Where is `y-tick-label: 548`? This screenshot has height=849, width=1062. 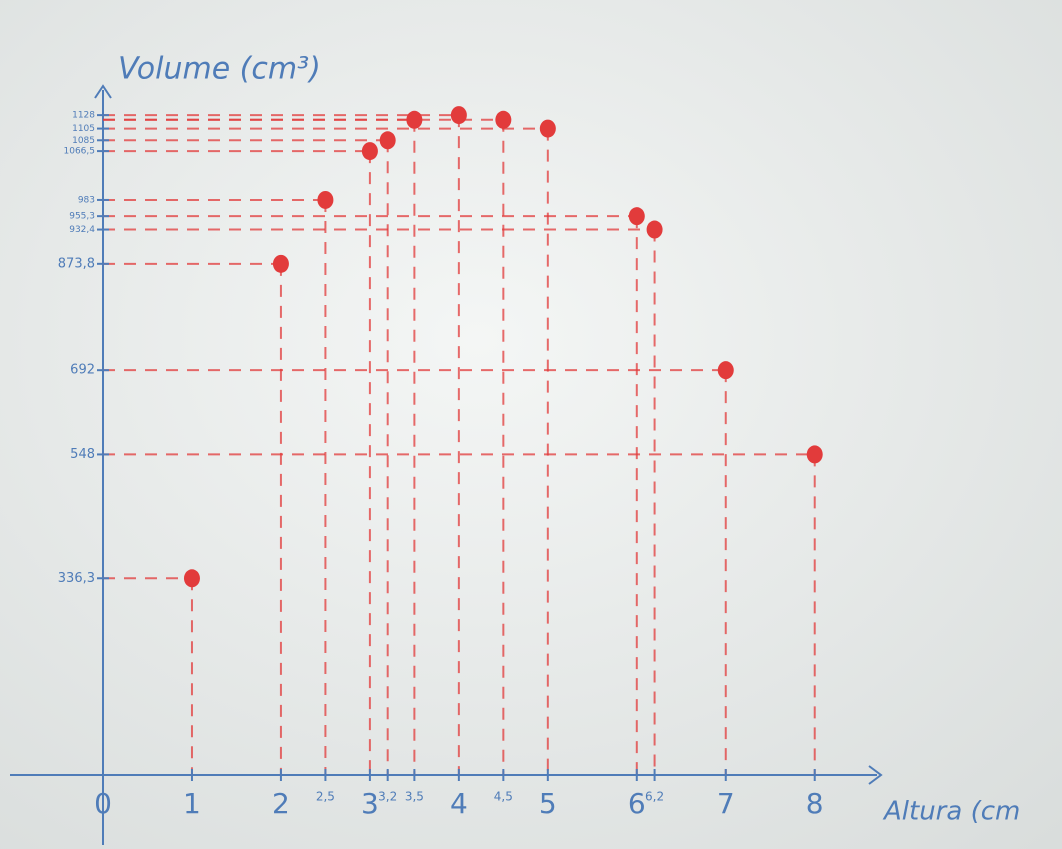 y-tick-label: 548 is located at coordinates (82, 454).